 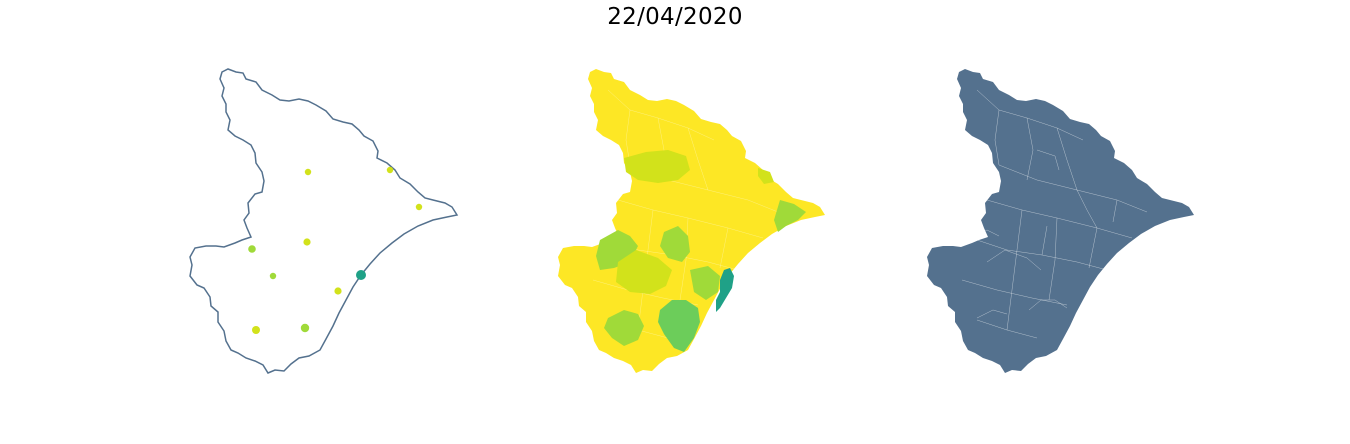 What do you see at coordinates (624, 328) in the screenshot?
I see `region-light-green-south-west` at bounding box center [624, 328].